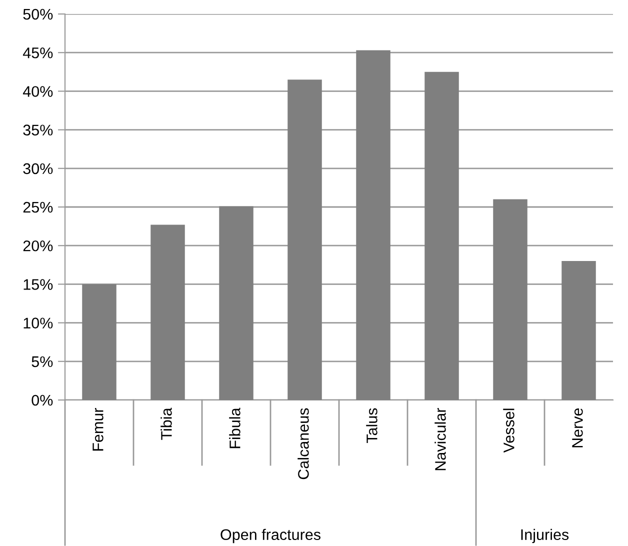 Image resolution: width=628 pixels, height=546 pixels. I want to click on y-tick-label: 35%, so click(38, 130).